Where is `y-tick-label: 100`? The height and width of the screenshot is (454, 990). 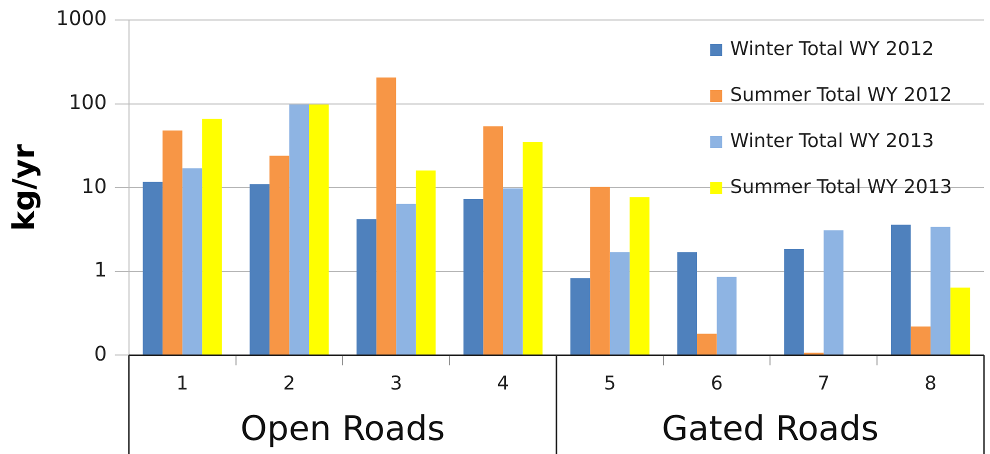 y-tick-label: 100 is located at coordinates (87, 102).